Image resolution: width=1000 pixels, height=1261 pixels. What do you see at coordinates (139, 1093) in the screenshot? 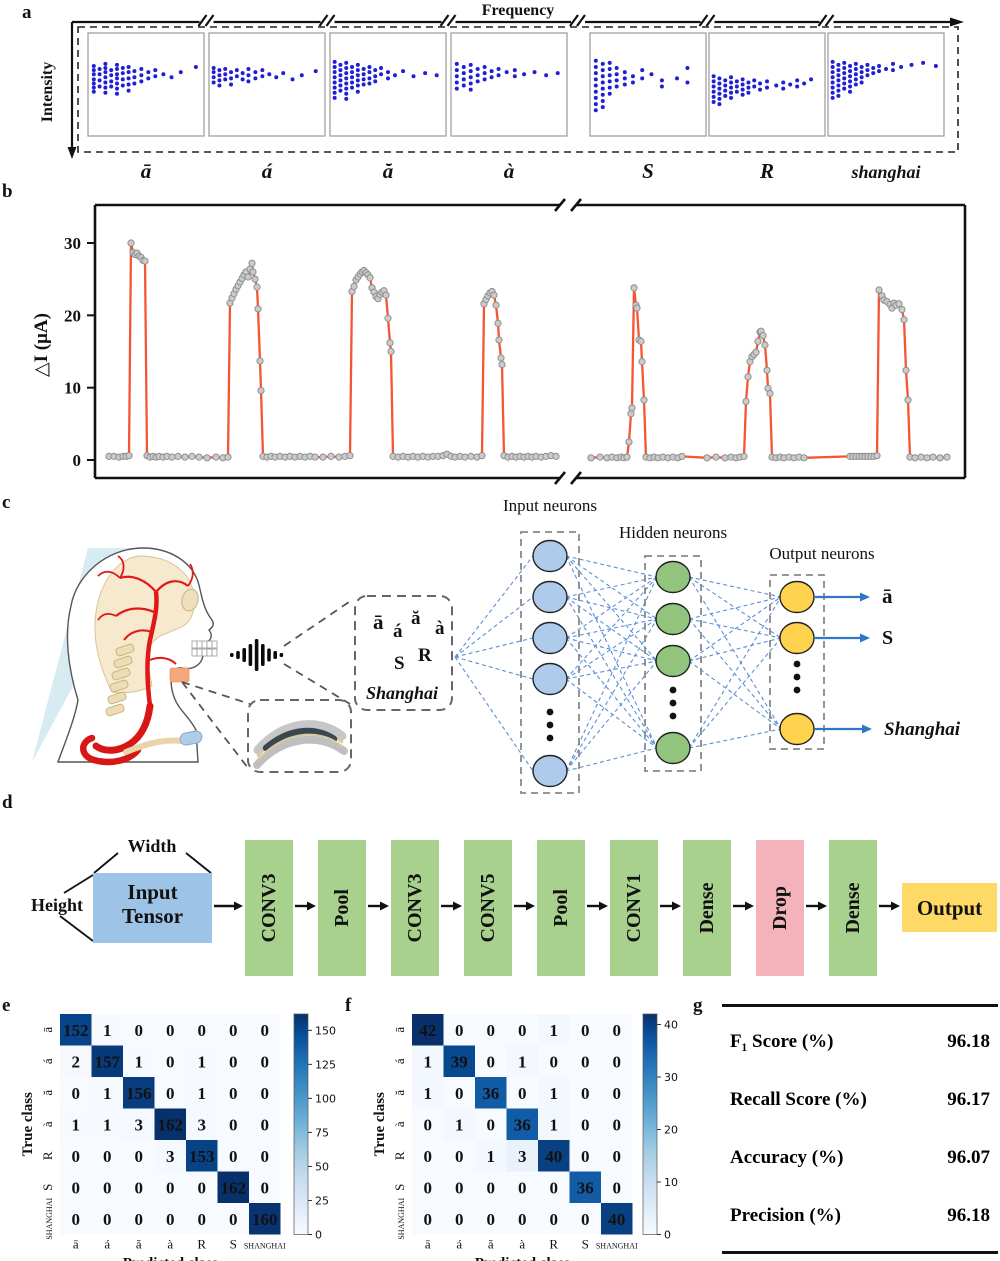
I see `svg-text: 156` at bounding box center [139, 1093].